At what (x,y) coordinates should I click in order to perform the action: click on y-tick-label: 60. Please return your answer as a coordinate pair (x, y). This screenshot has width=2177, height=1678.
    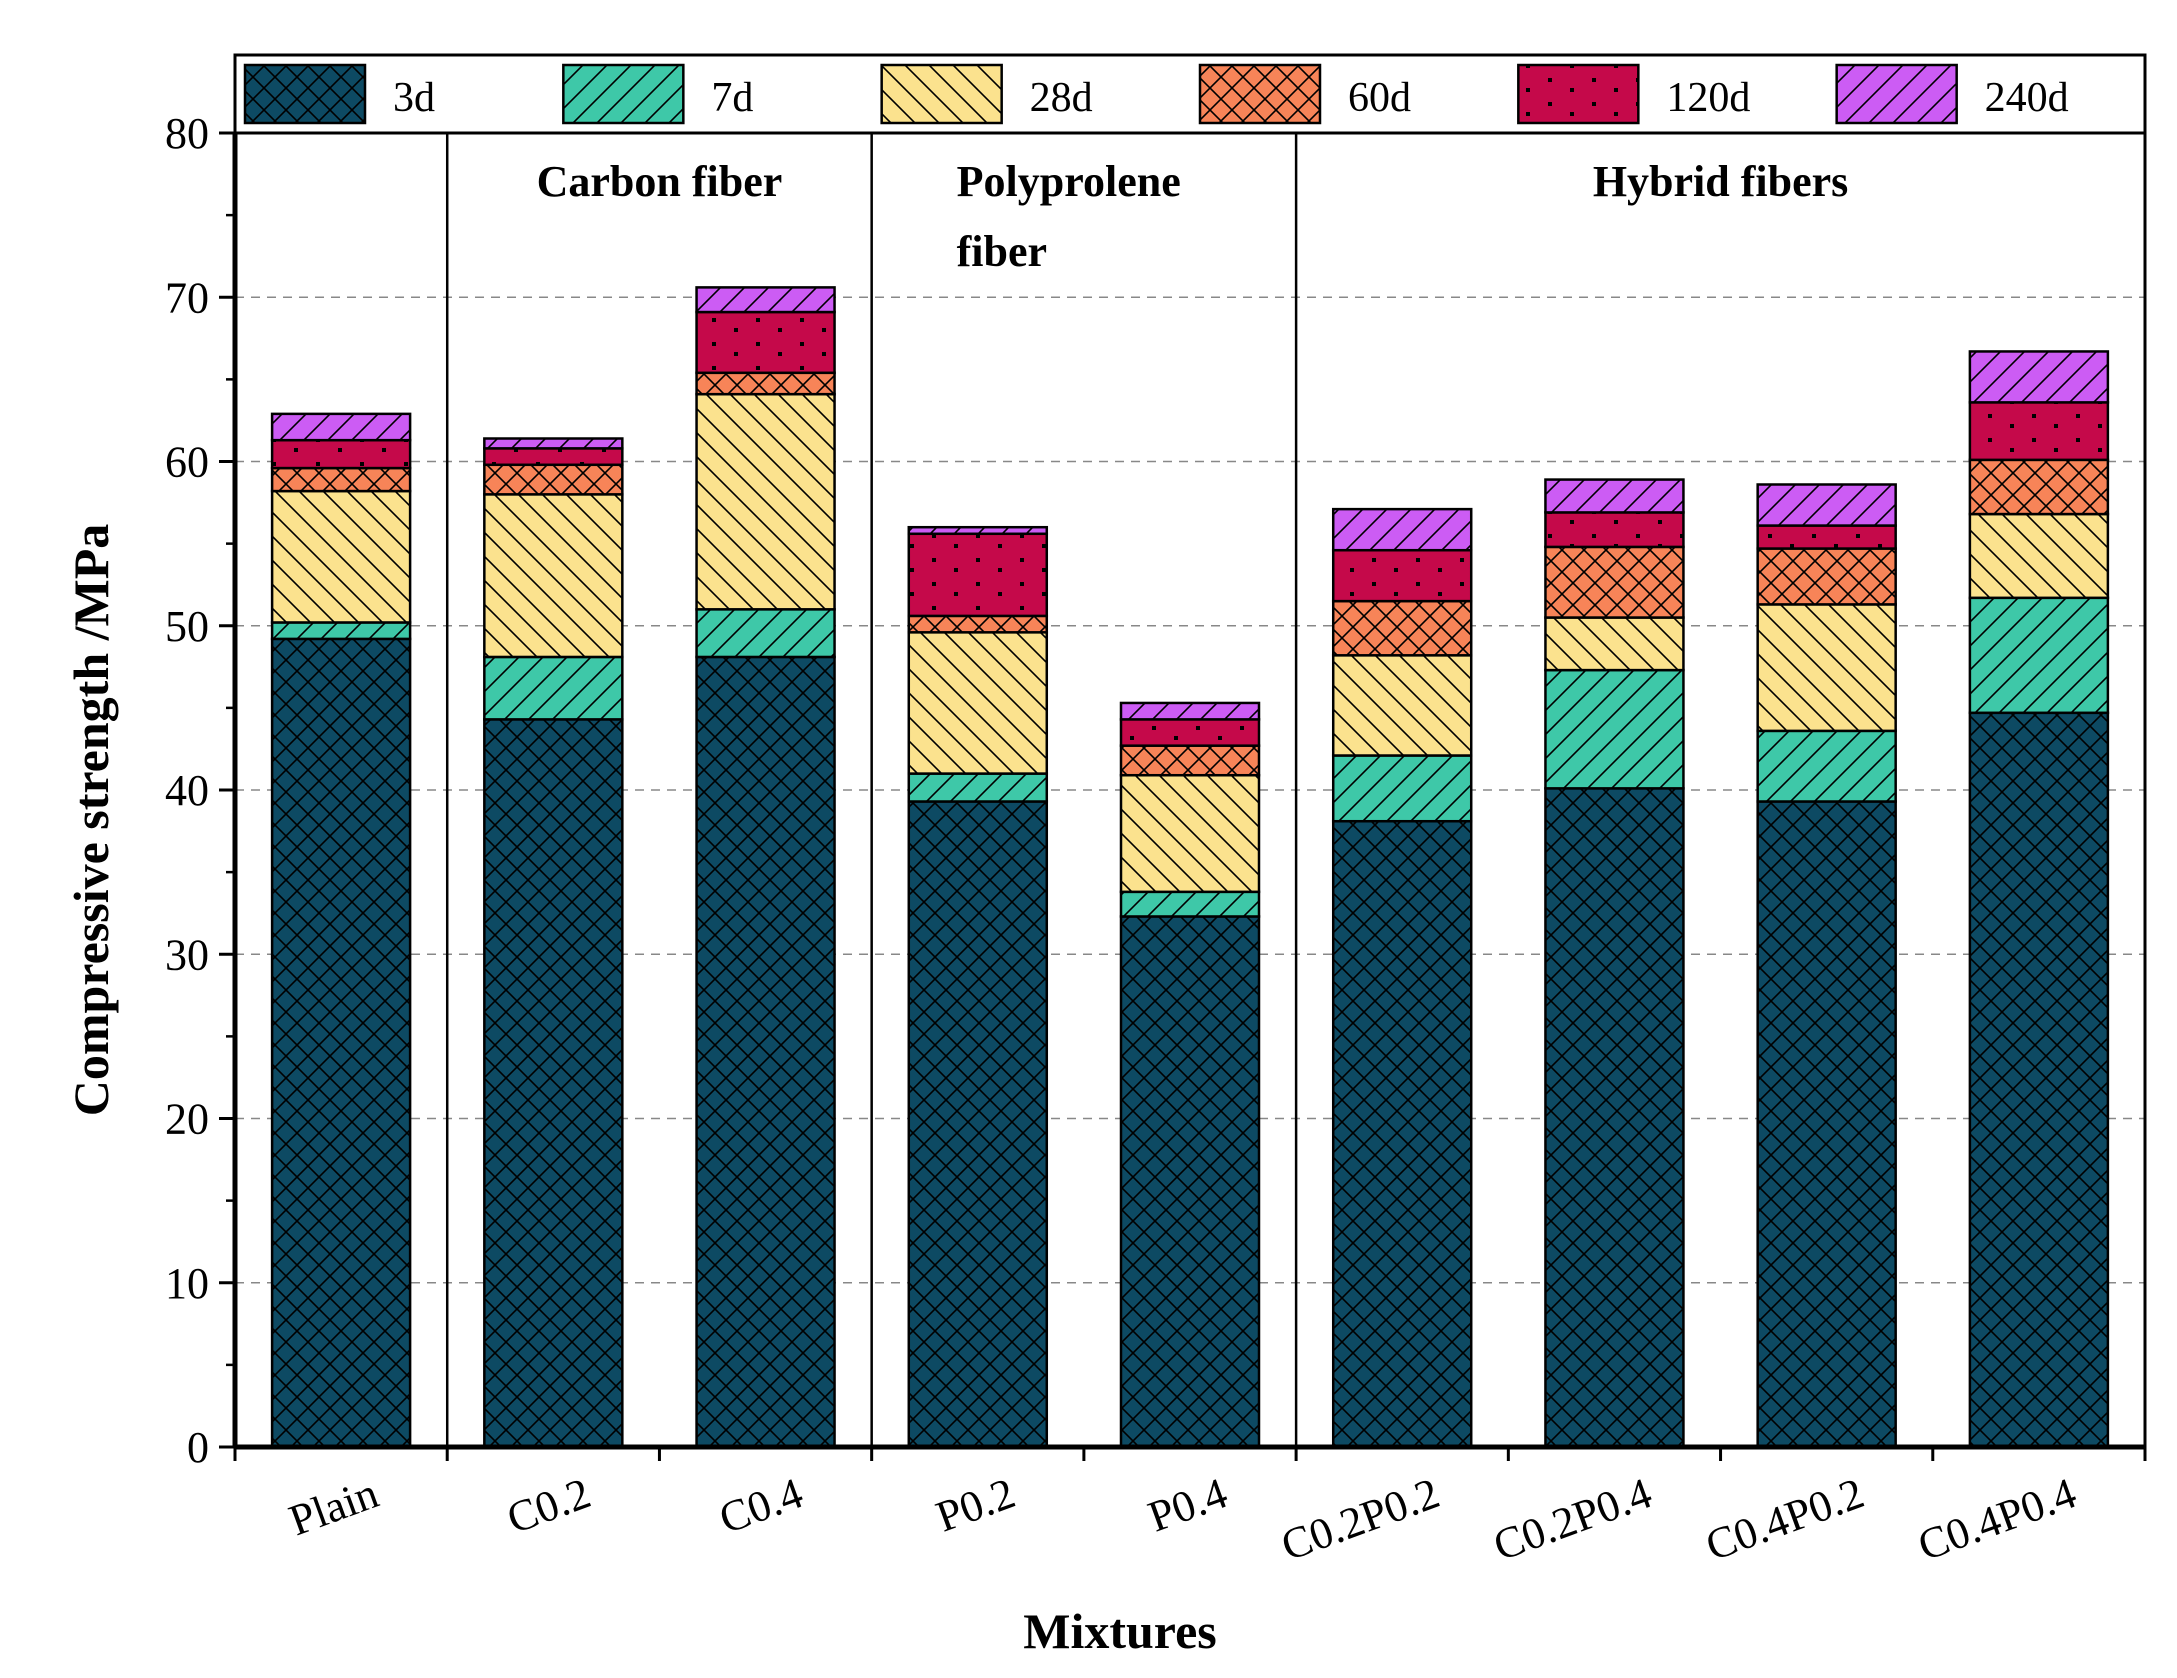
    Looking at the image, I should click on (187, 462).